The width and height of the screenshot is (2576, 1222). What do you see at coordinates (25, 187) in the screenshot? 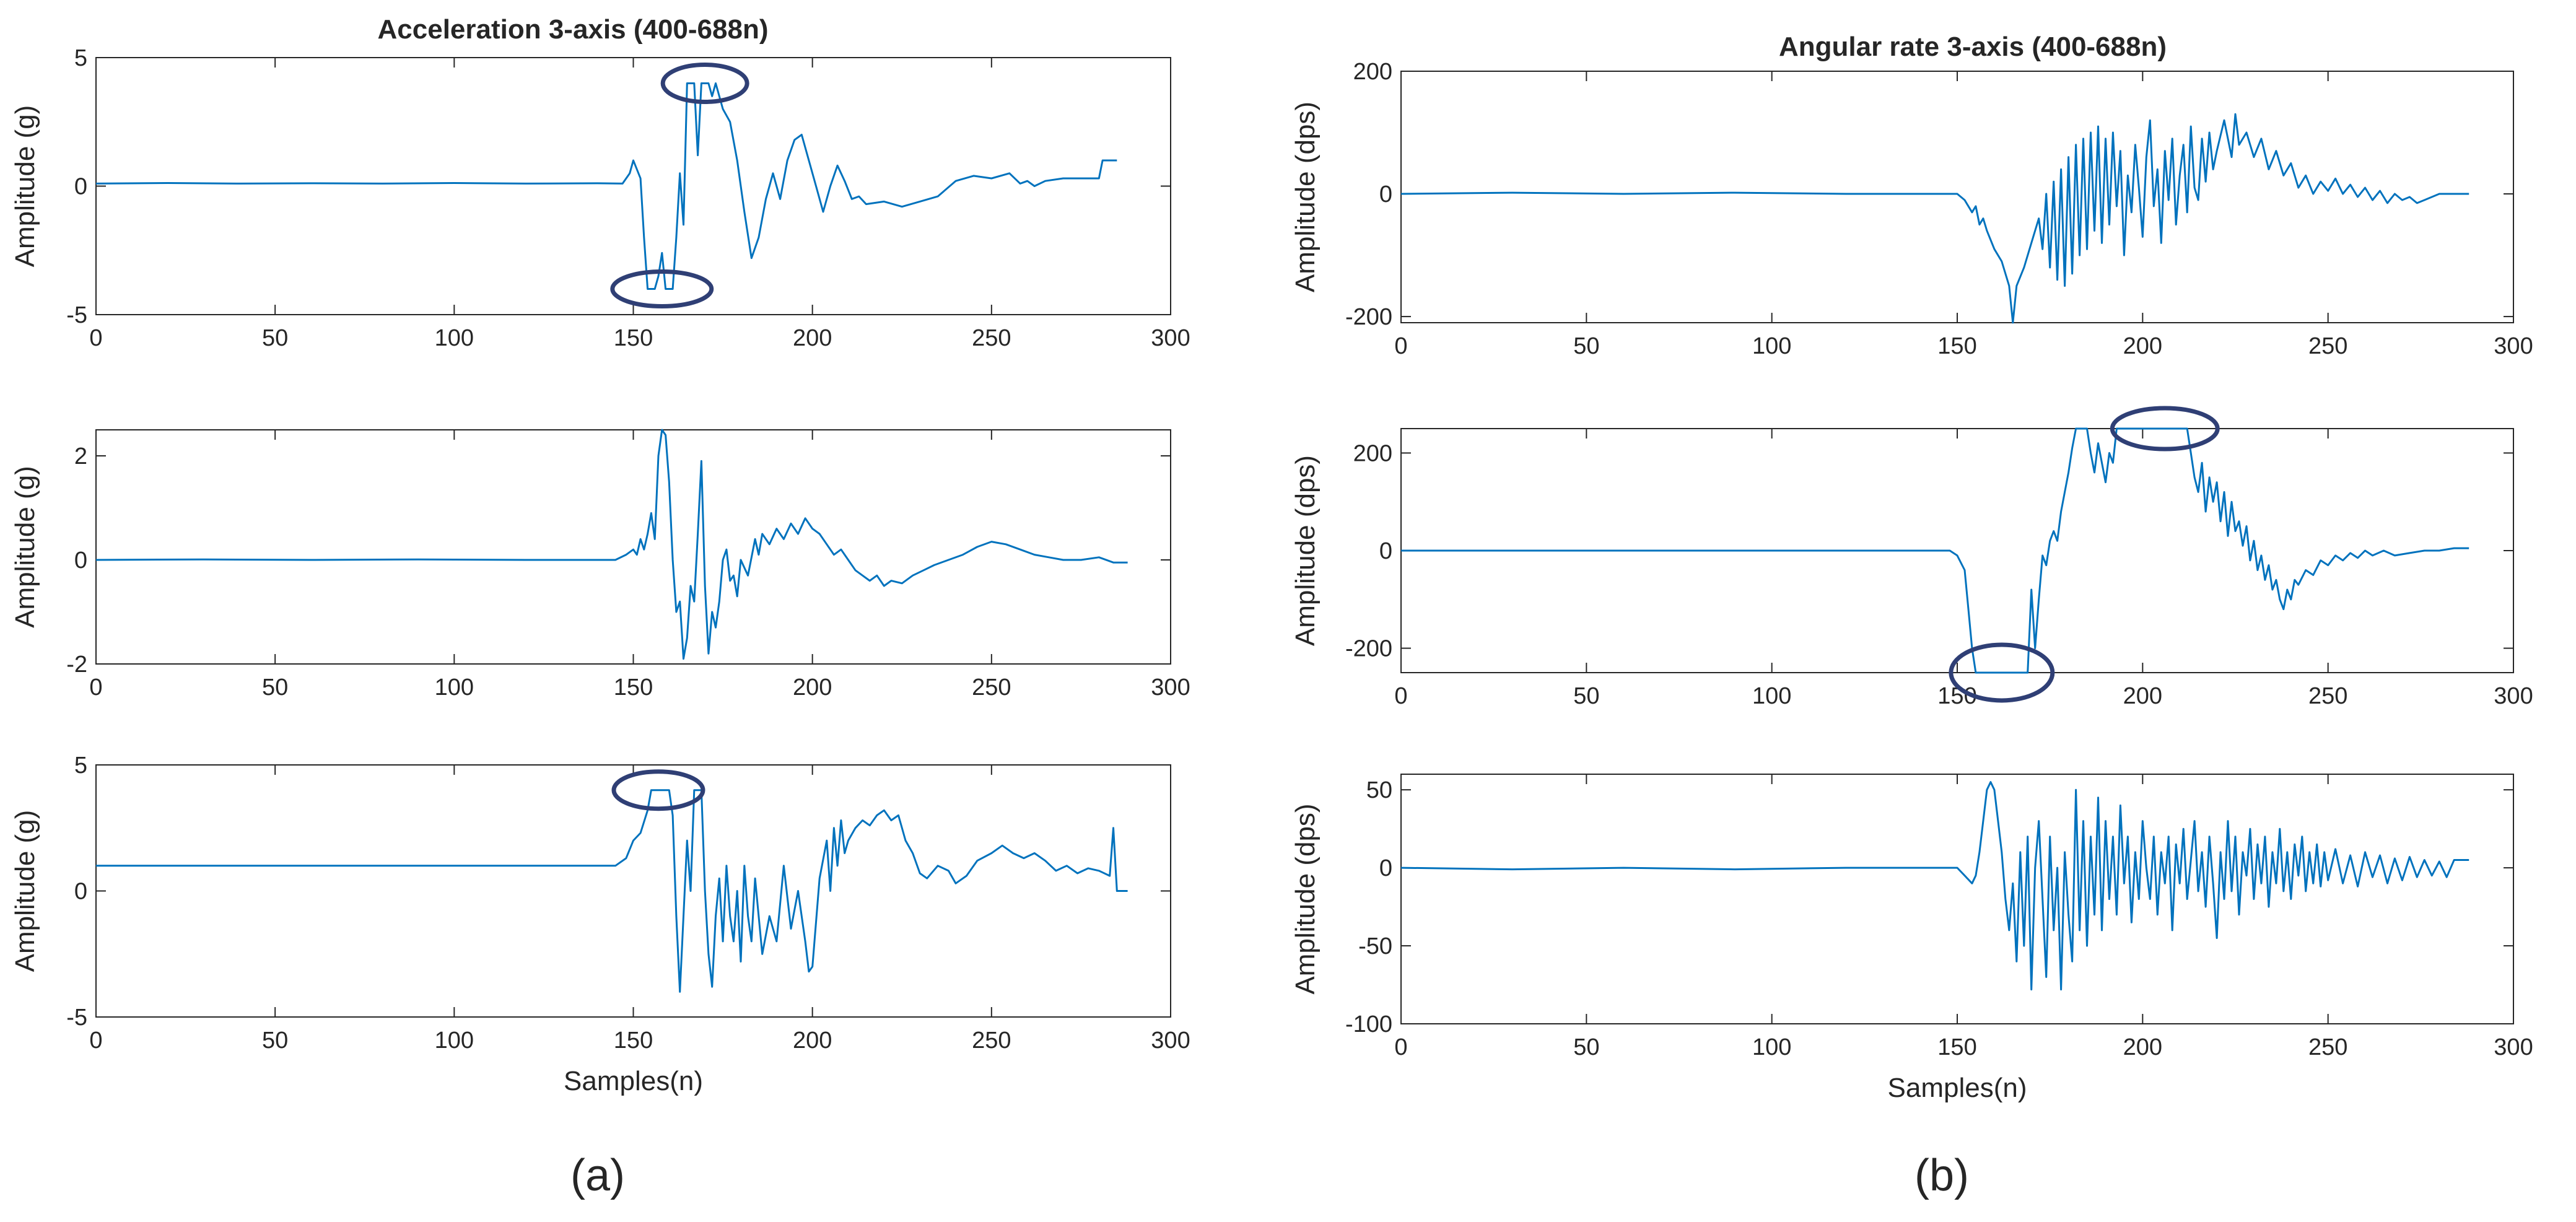
I see `ax1-y-axis-label: Amplitude (g)` at bounding box center [25, 187].